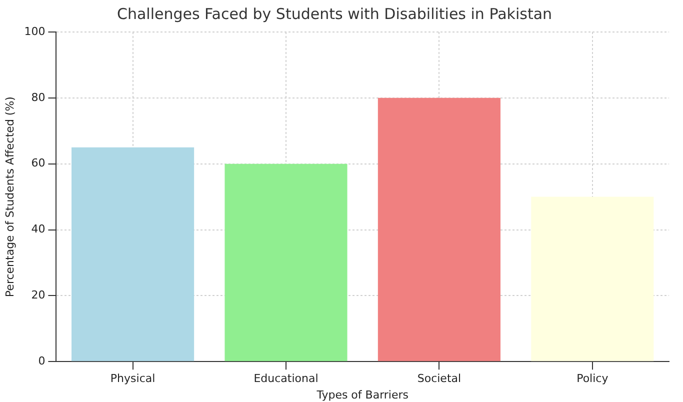  Describe the element at coordinates (439, 379) in the screenshot. I see `x-tick-label: Societal` at that location.